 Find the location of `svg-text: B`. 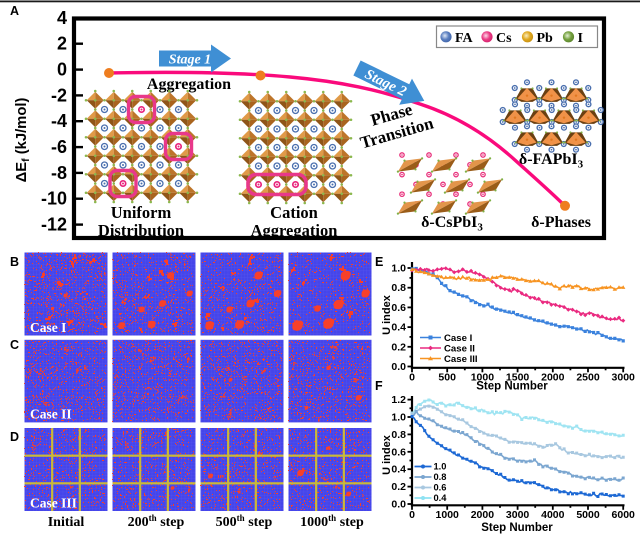

svg-text: B is located at coordinates (14, 262).